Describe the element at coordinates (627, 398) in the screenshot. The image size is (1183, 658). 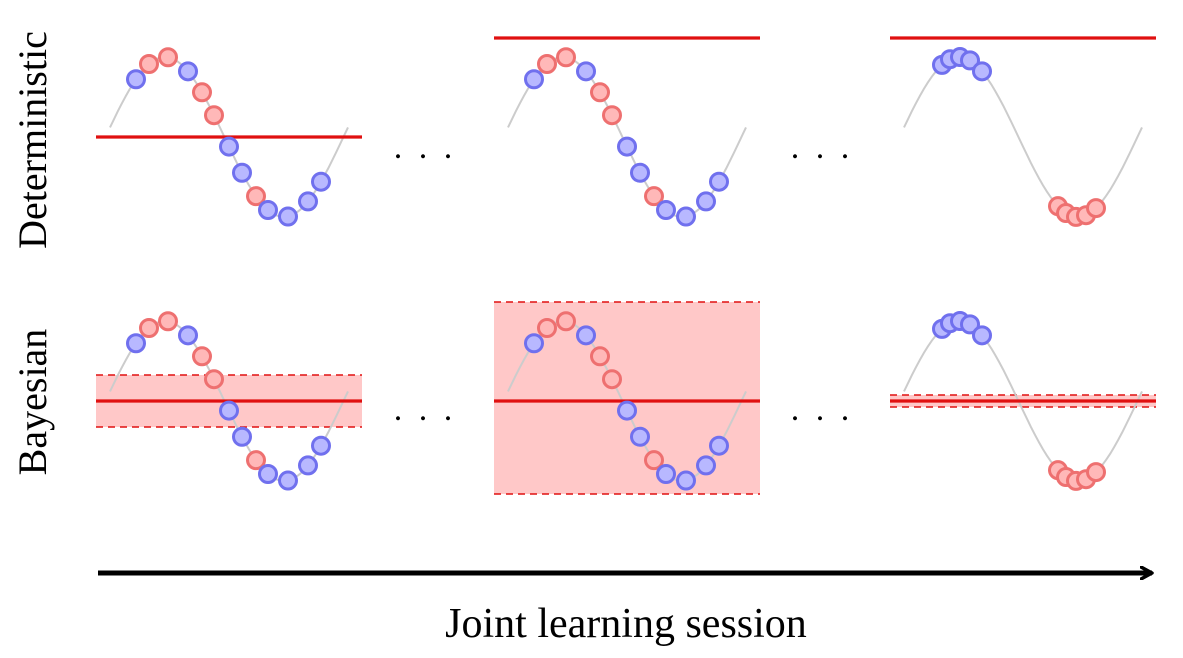
I see `bayesian-stage2-uncertainty-band` at that location.